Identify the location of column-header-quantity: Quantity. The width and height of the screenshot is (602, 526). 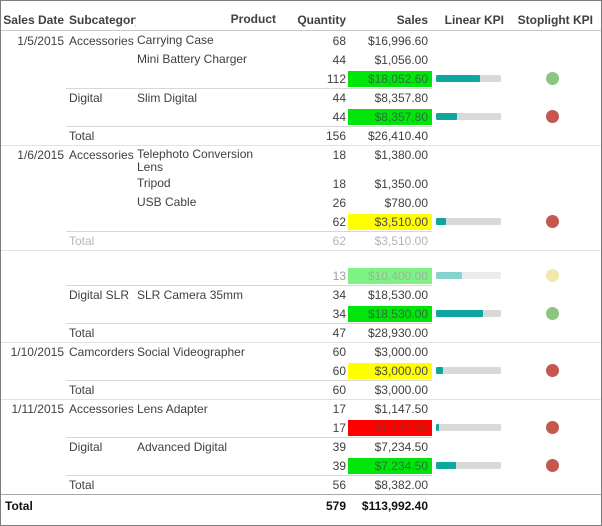
(321, 19).